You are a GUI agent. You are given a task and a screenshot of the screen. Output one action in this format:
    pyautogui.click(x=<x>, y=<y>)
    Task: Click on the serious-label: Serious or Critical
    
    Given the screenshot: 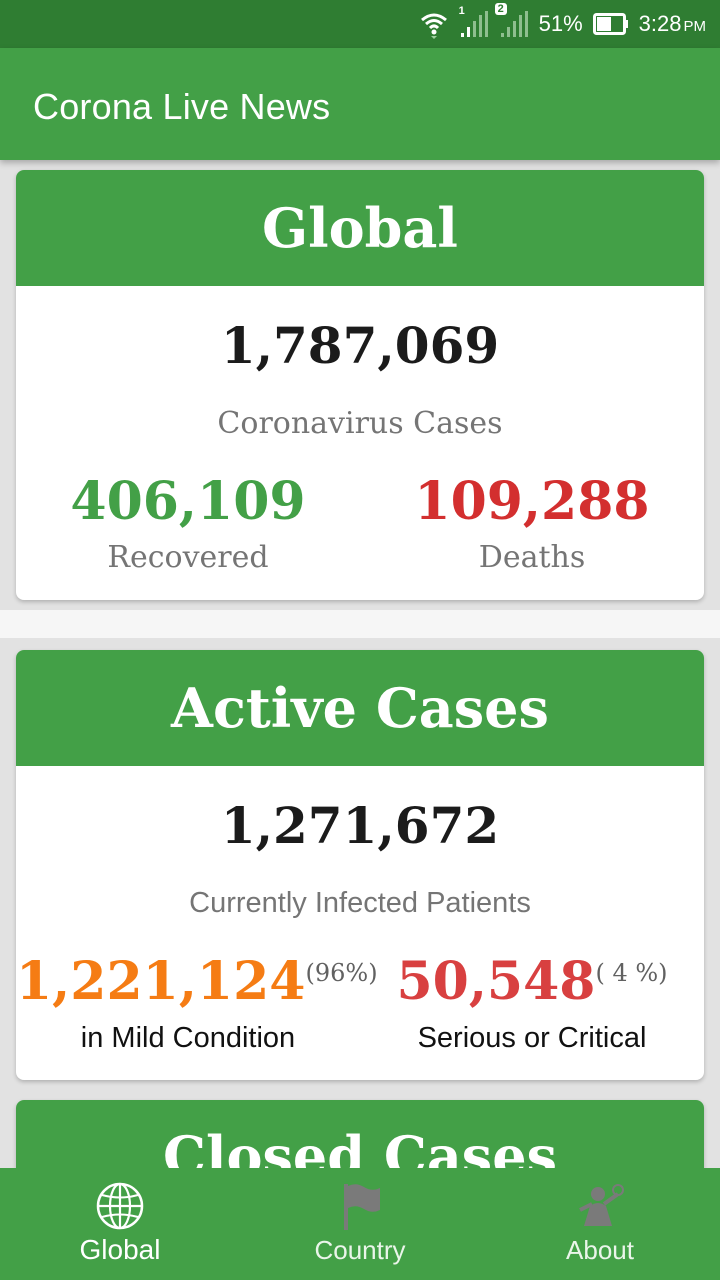 What is the action you would take?
    pyautogui.click(x=532, y=1038)
    